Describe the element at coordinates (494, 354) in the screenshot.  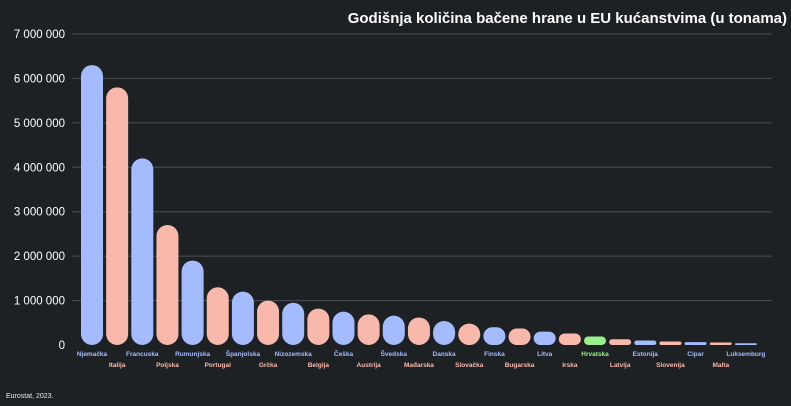
I see `x-tick-label: Finska` at that location.